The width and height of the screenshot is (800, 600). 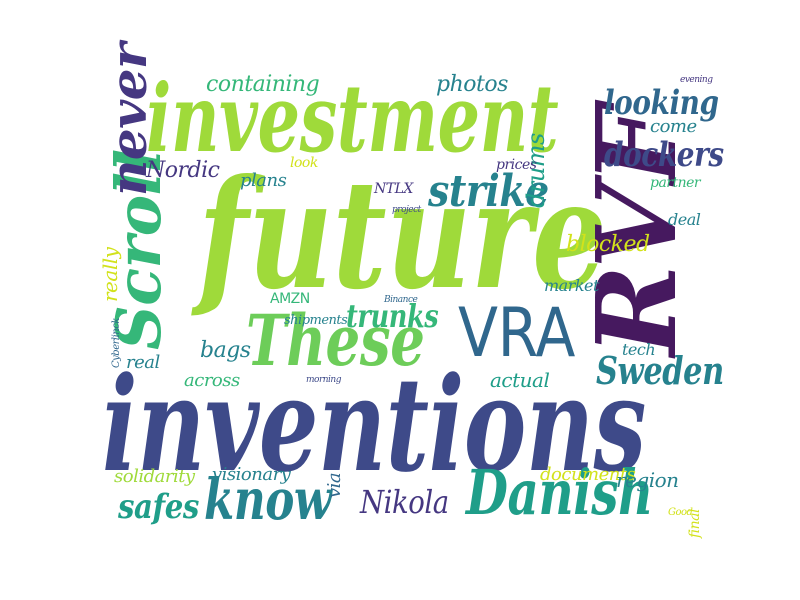 What do you see at coordinates (324, 380) in the screenshot?
I see `word-morning: morning` at bounding box center [324, 380].